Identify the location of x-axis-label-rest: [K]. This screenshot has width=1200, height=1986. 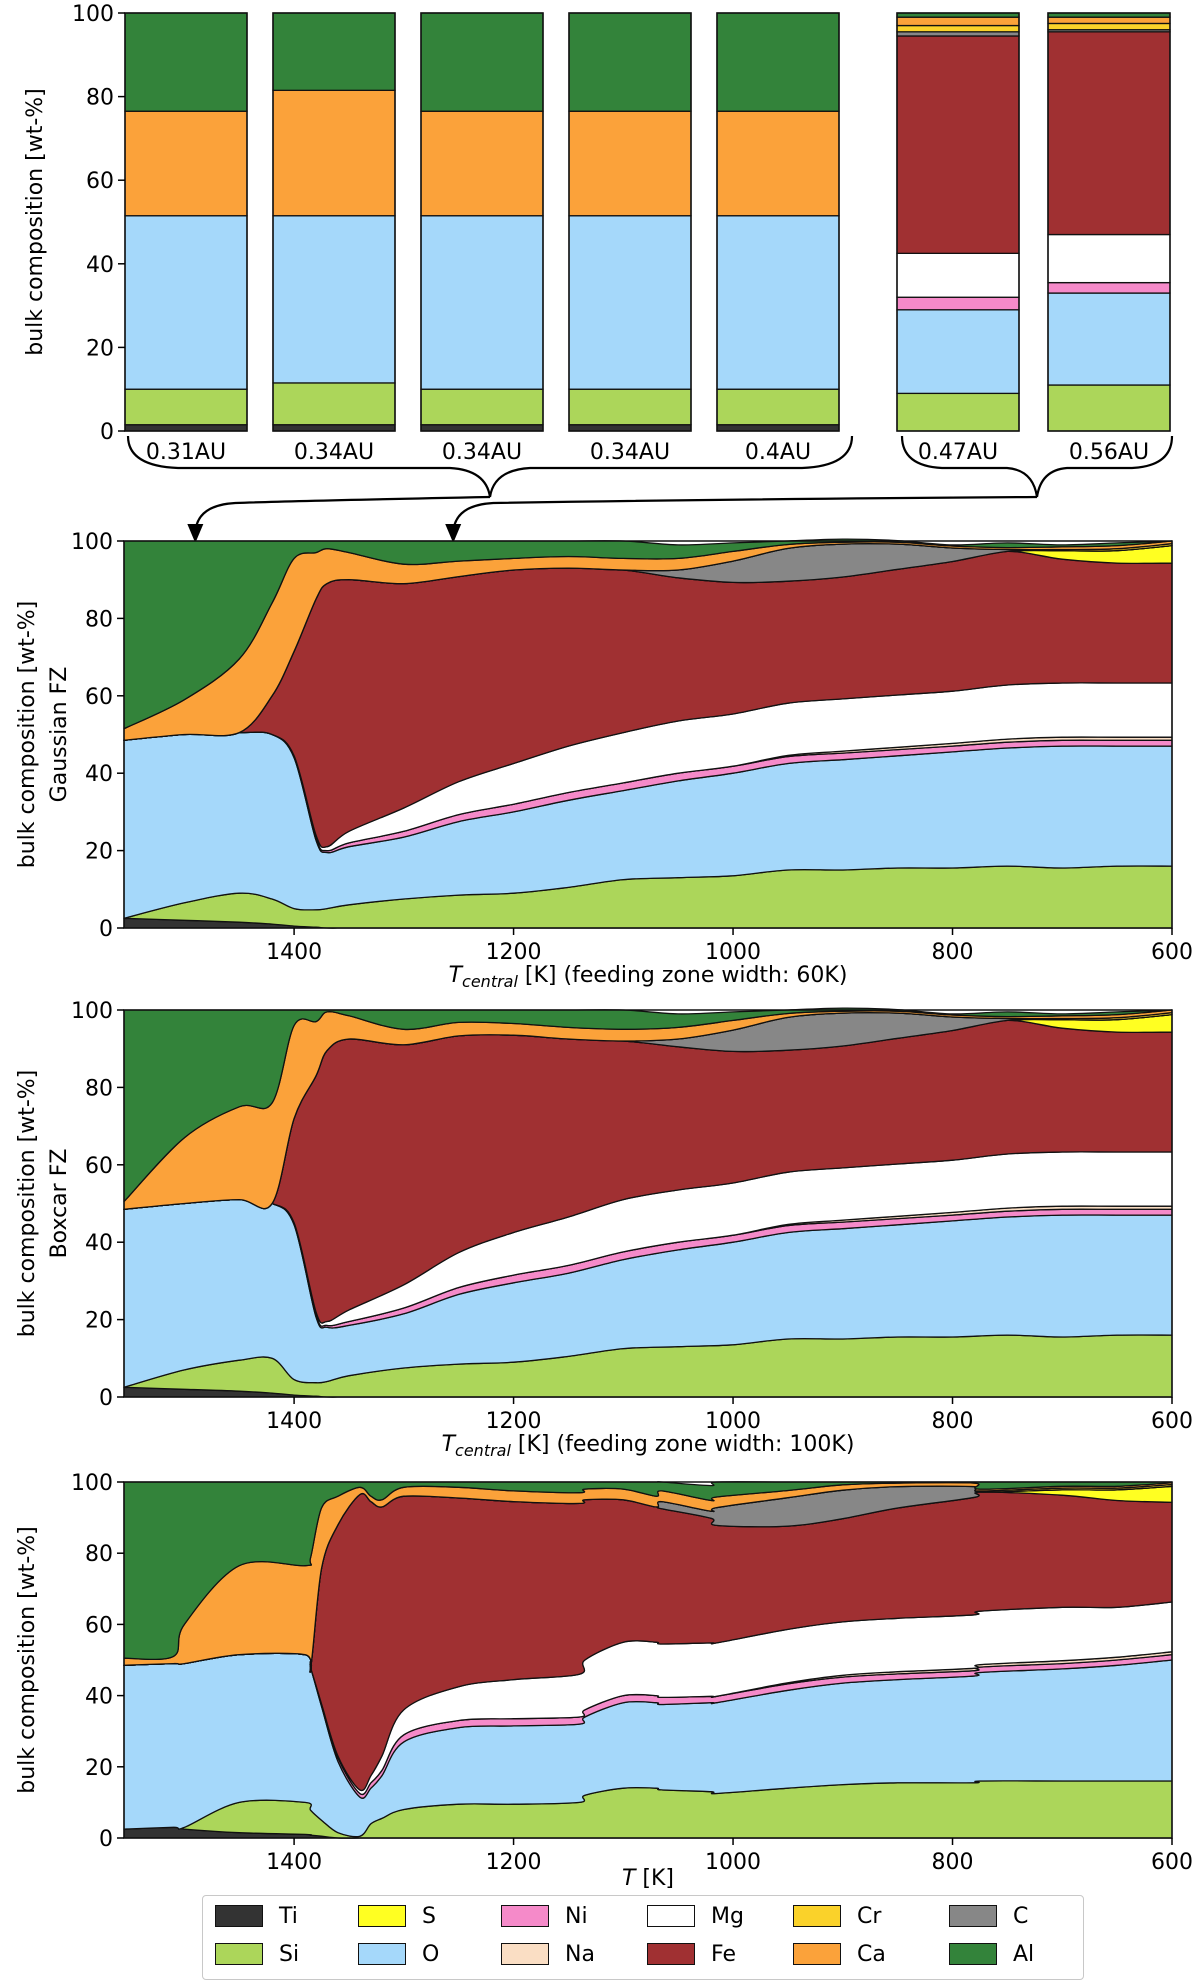
(654, 1878).